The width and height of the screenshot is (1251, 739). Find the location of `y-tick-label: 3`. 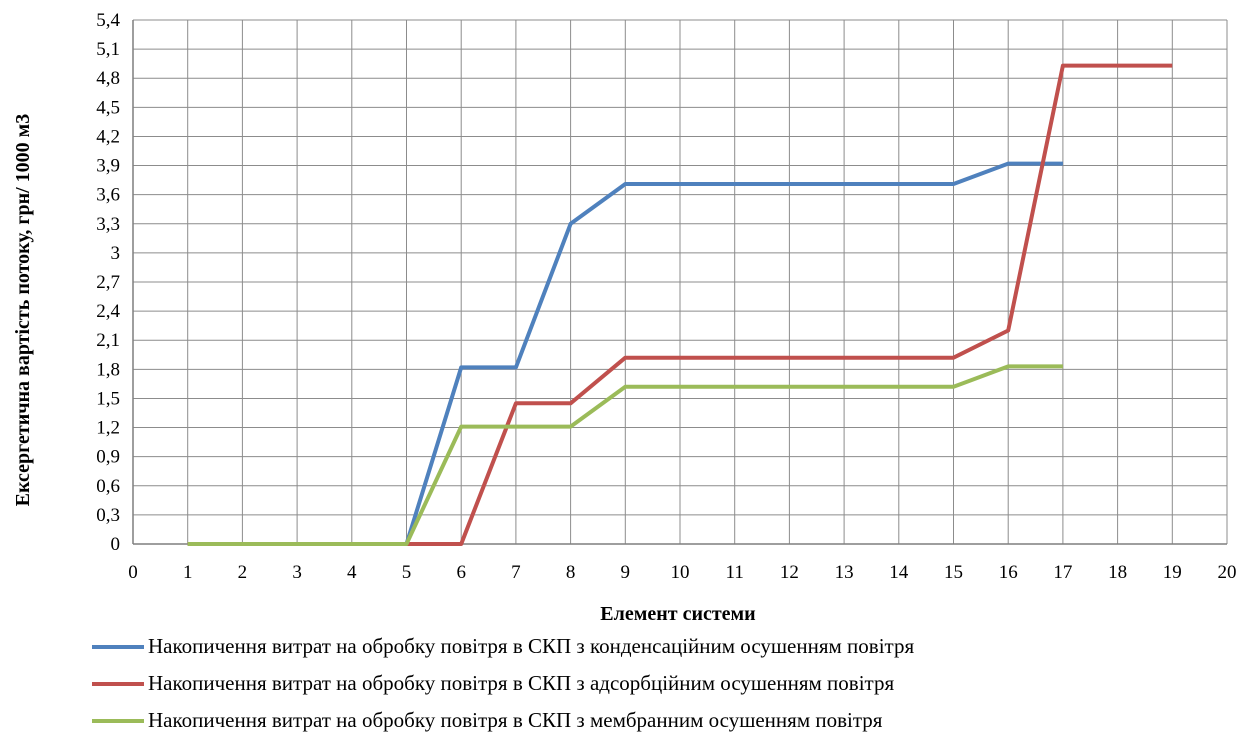

y-tick-label: 3 is located at coordinates (116, 253).